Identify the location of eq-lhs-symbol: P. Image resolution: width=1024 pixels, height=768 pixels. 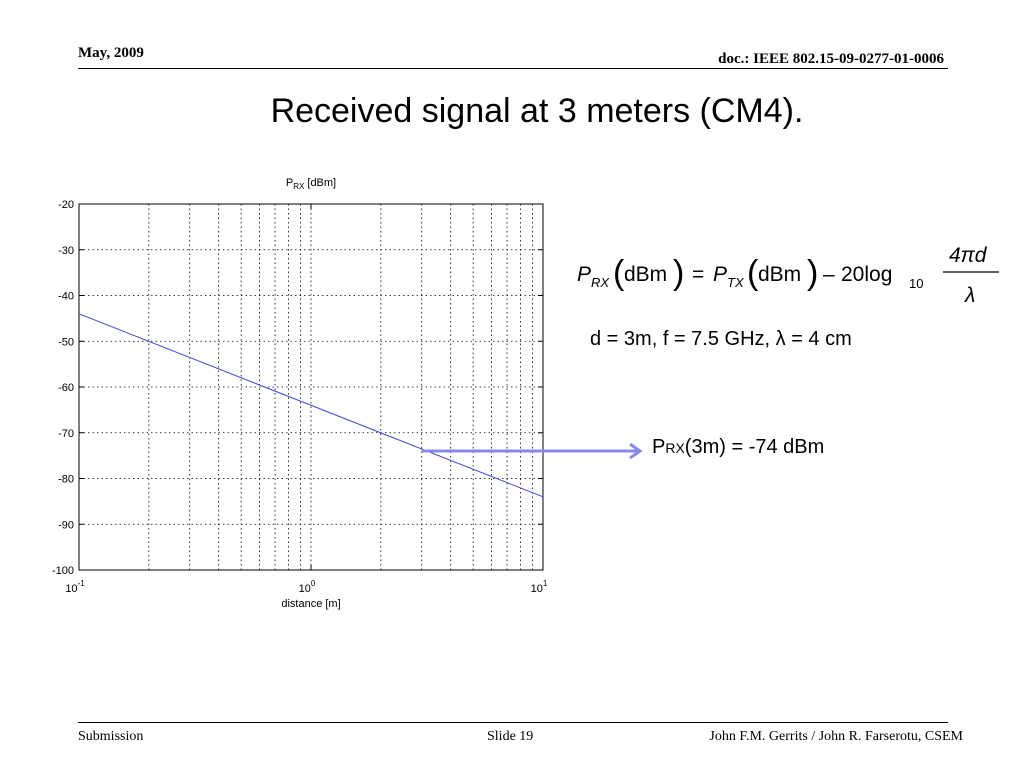
(584, 274).